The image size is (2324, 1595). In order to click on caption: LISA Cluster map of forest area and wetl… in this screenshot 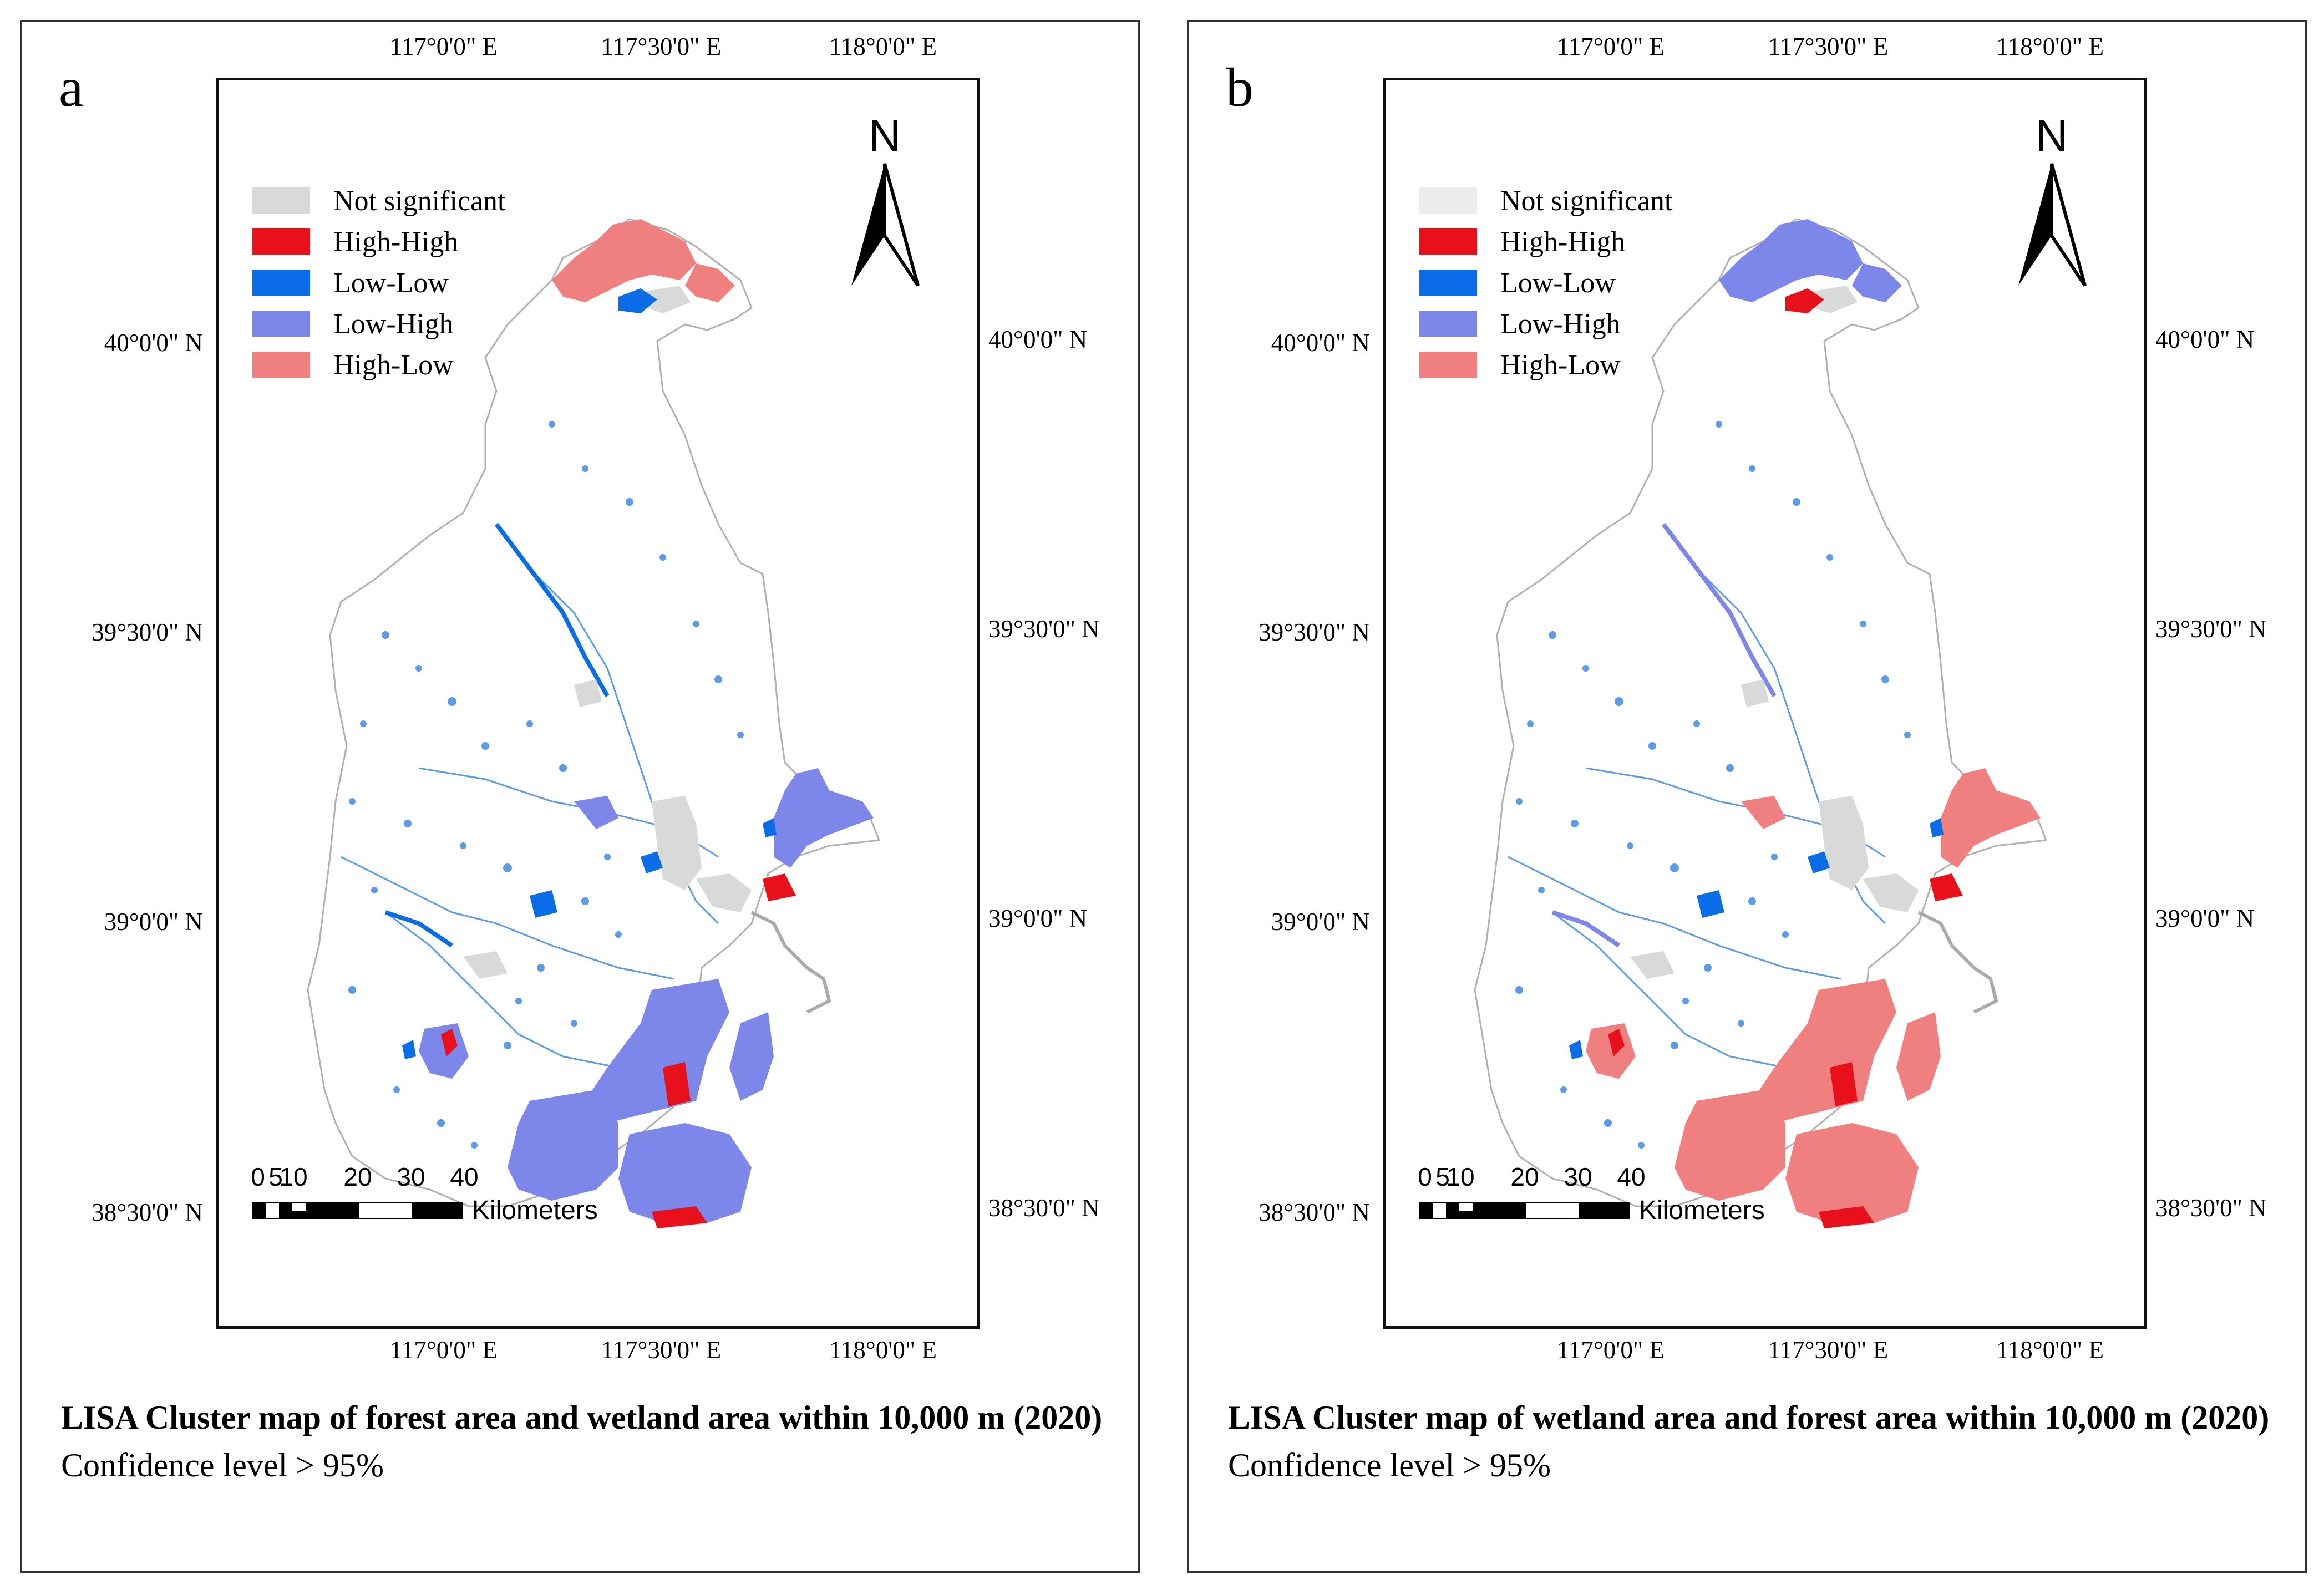, I will do `click(582, 1439)`.